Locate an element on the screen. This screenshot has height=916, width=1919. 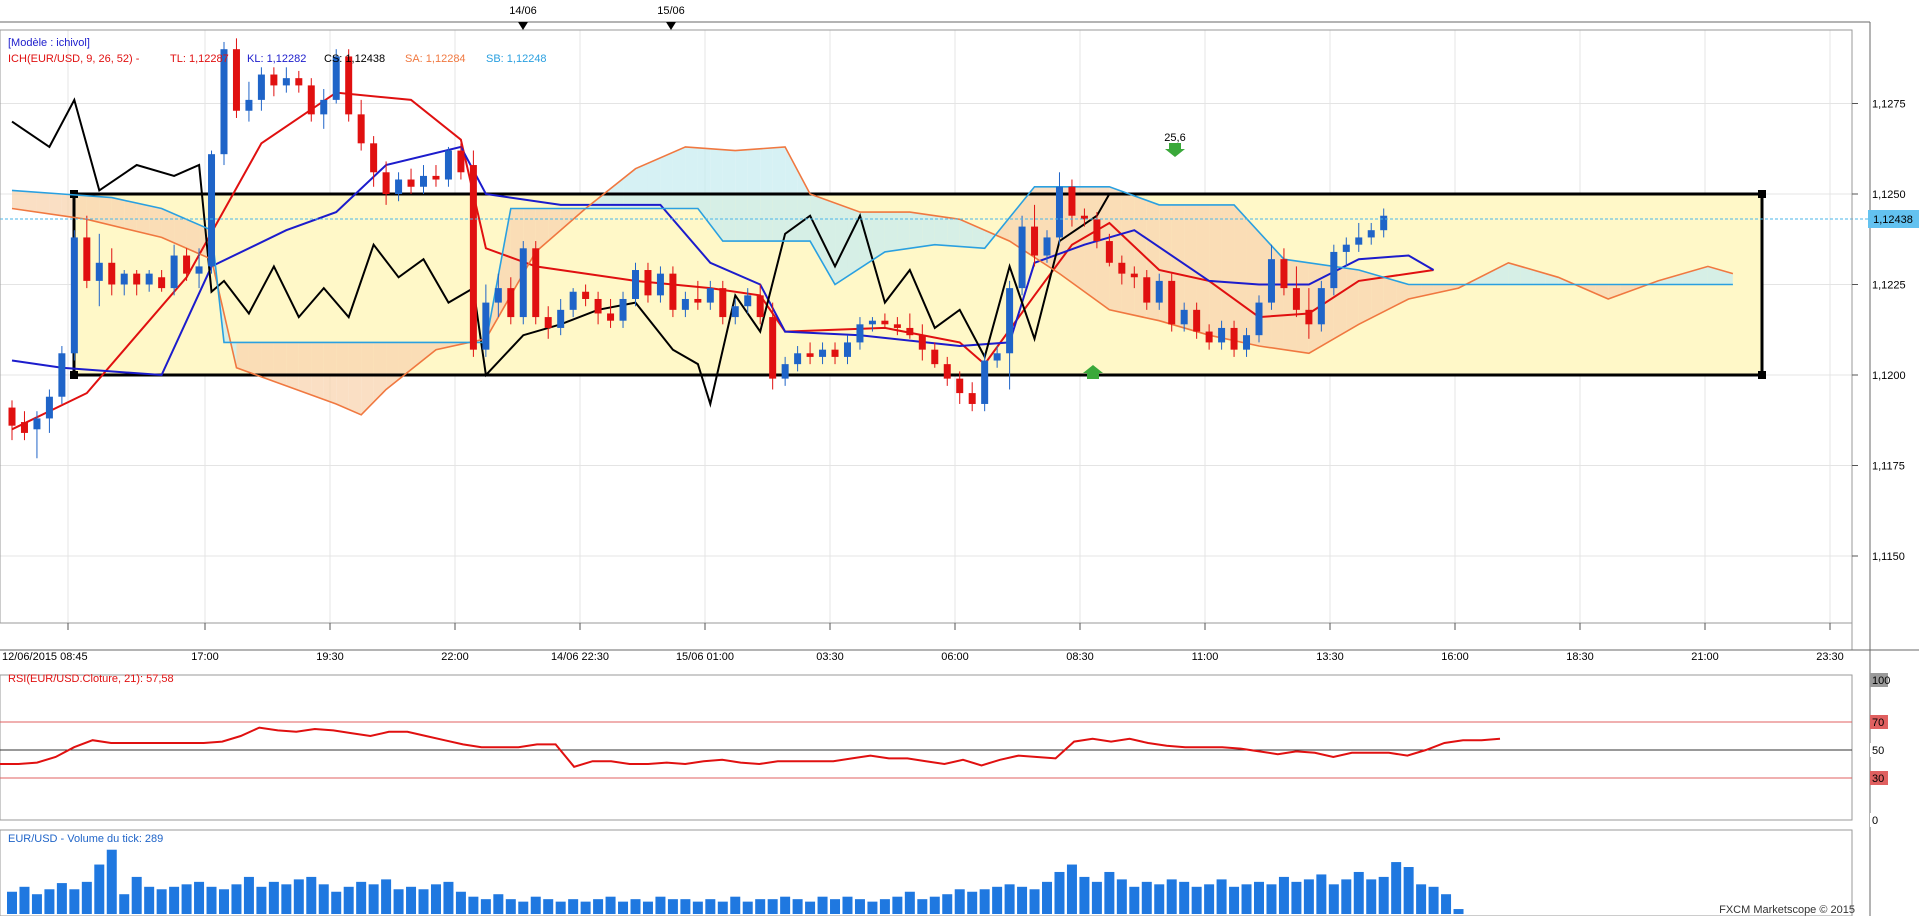
volume-bars is located at coordinates (735, 881).